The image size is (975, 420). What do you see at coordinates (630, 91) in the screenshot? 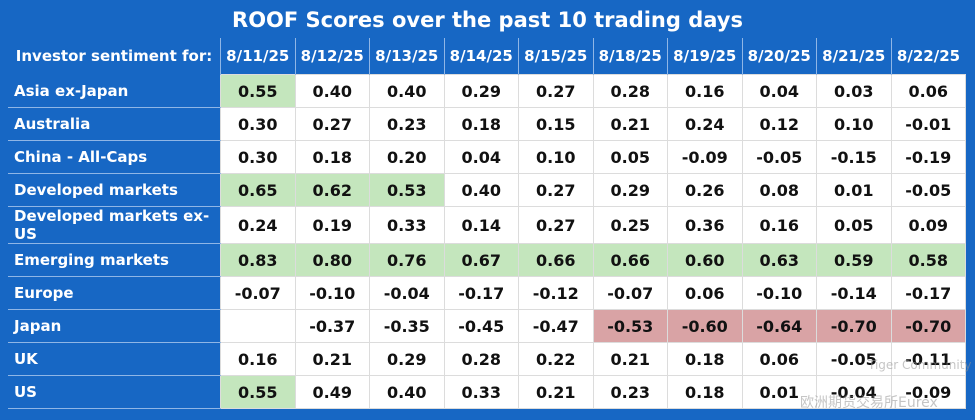
I see `score-cell: 0.28` at bounding box center [630, 91].